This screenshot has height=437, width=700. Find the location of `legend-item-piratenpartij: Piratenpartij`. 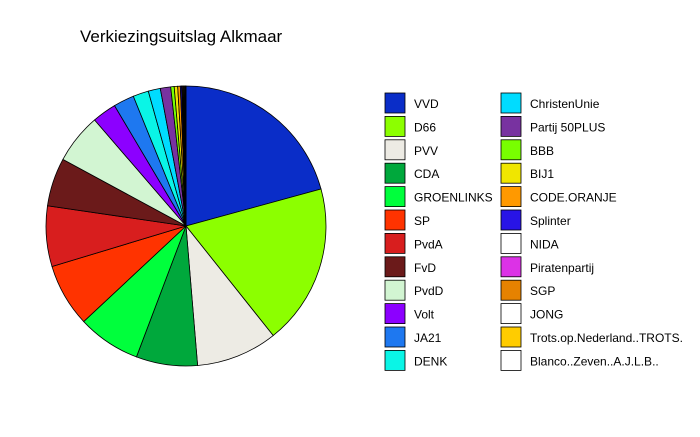

legend-item-piratenpartij: Piratenpartij is located at coordinates (547, 267).